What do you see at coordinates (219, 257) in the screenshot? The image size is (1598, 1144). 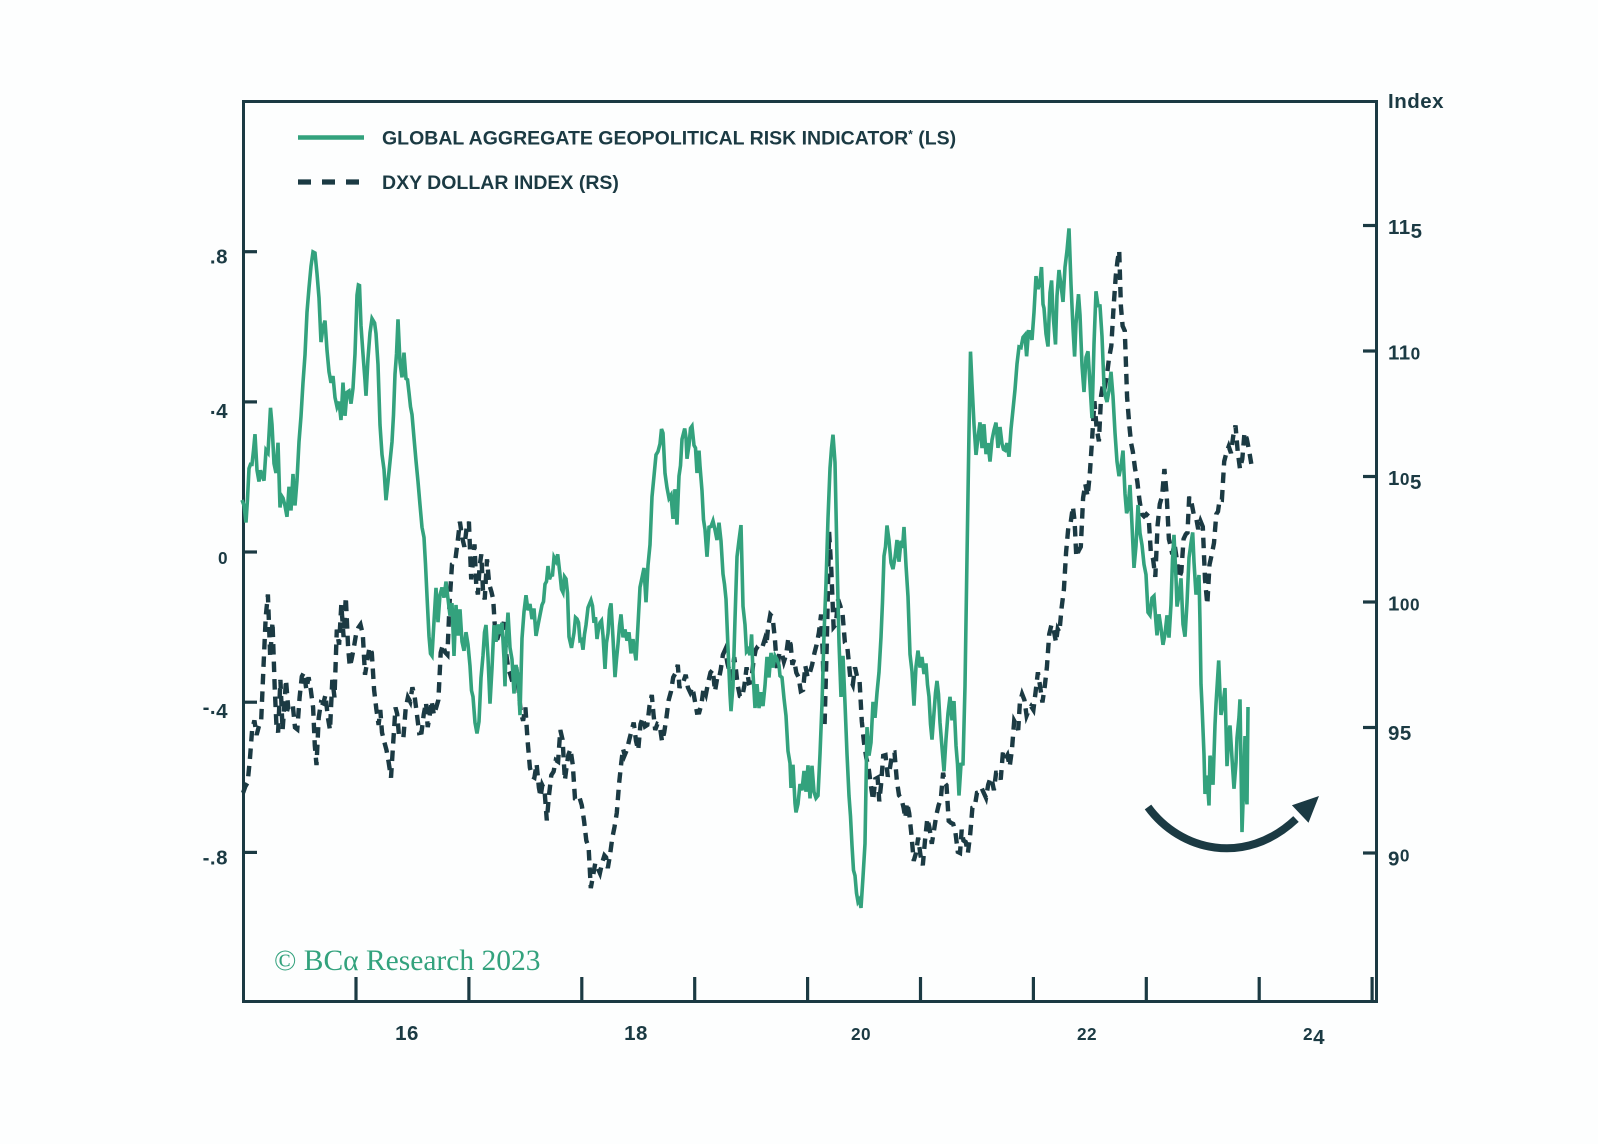 I see `svg-text: .8` at bounding box center [219, 257].